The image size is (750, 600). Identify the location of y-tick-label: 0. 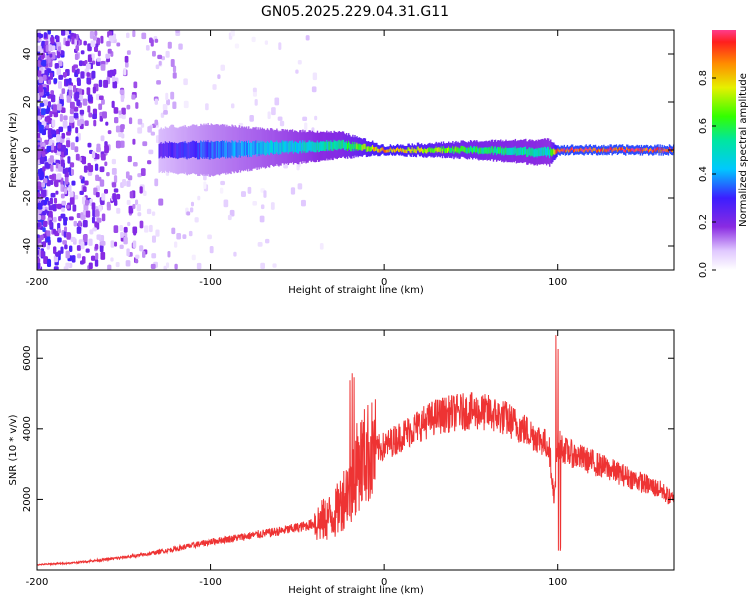
(27, 150).